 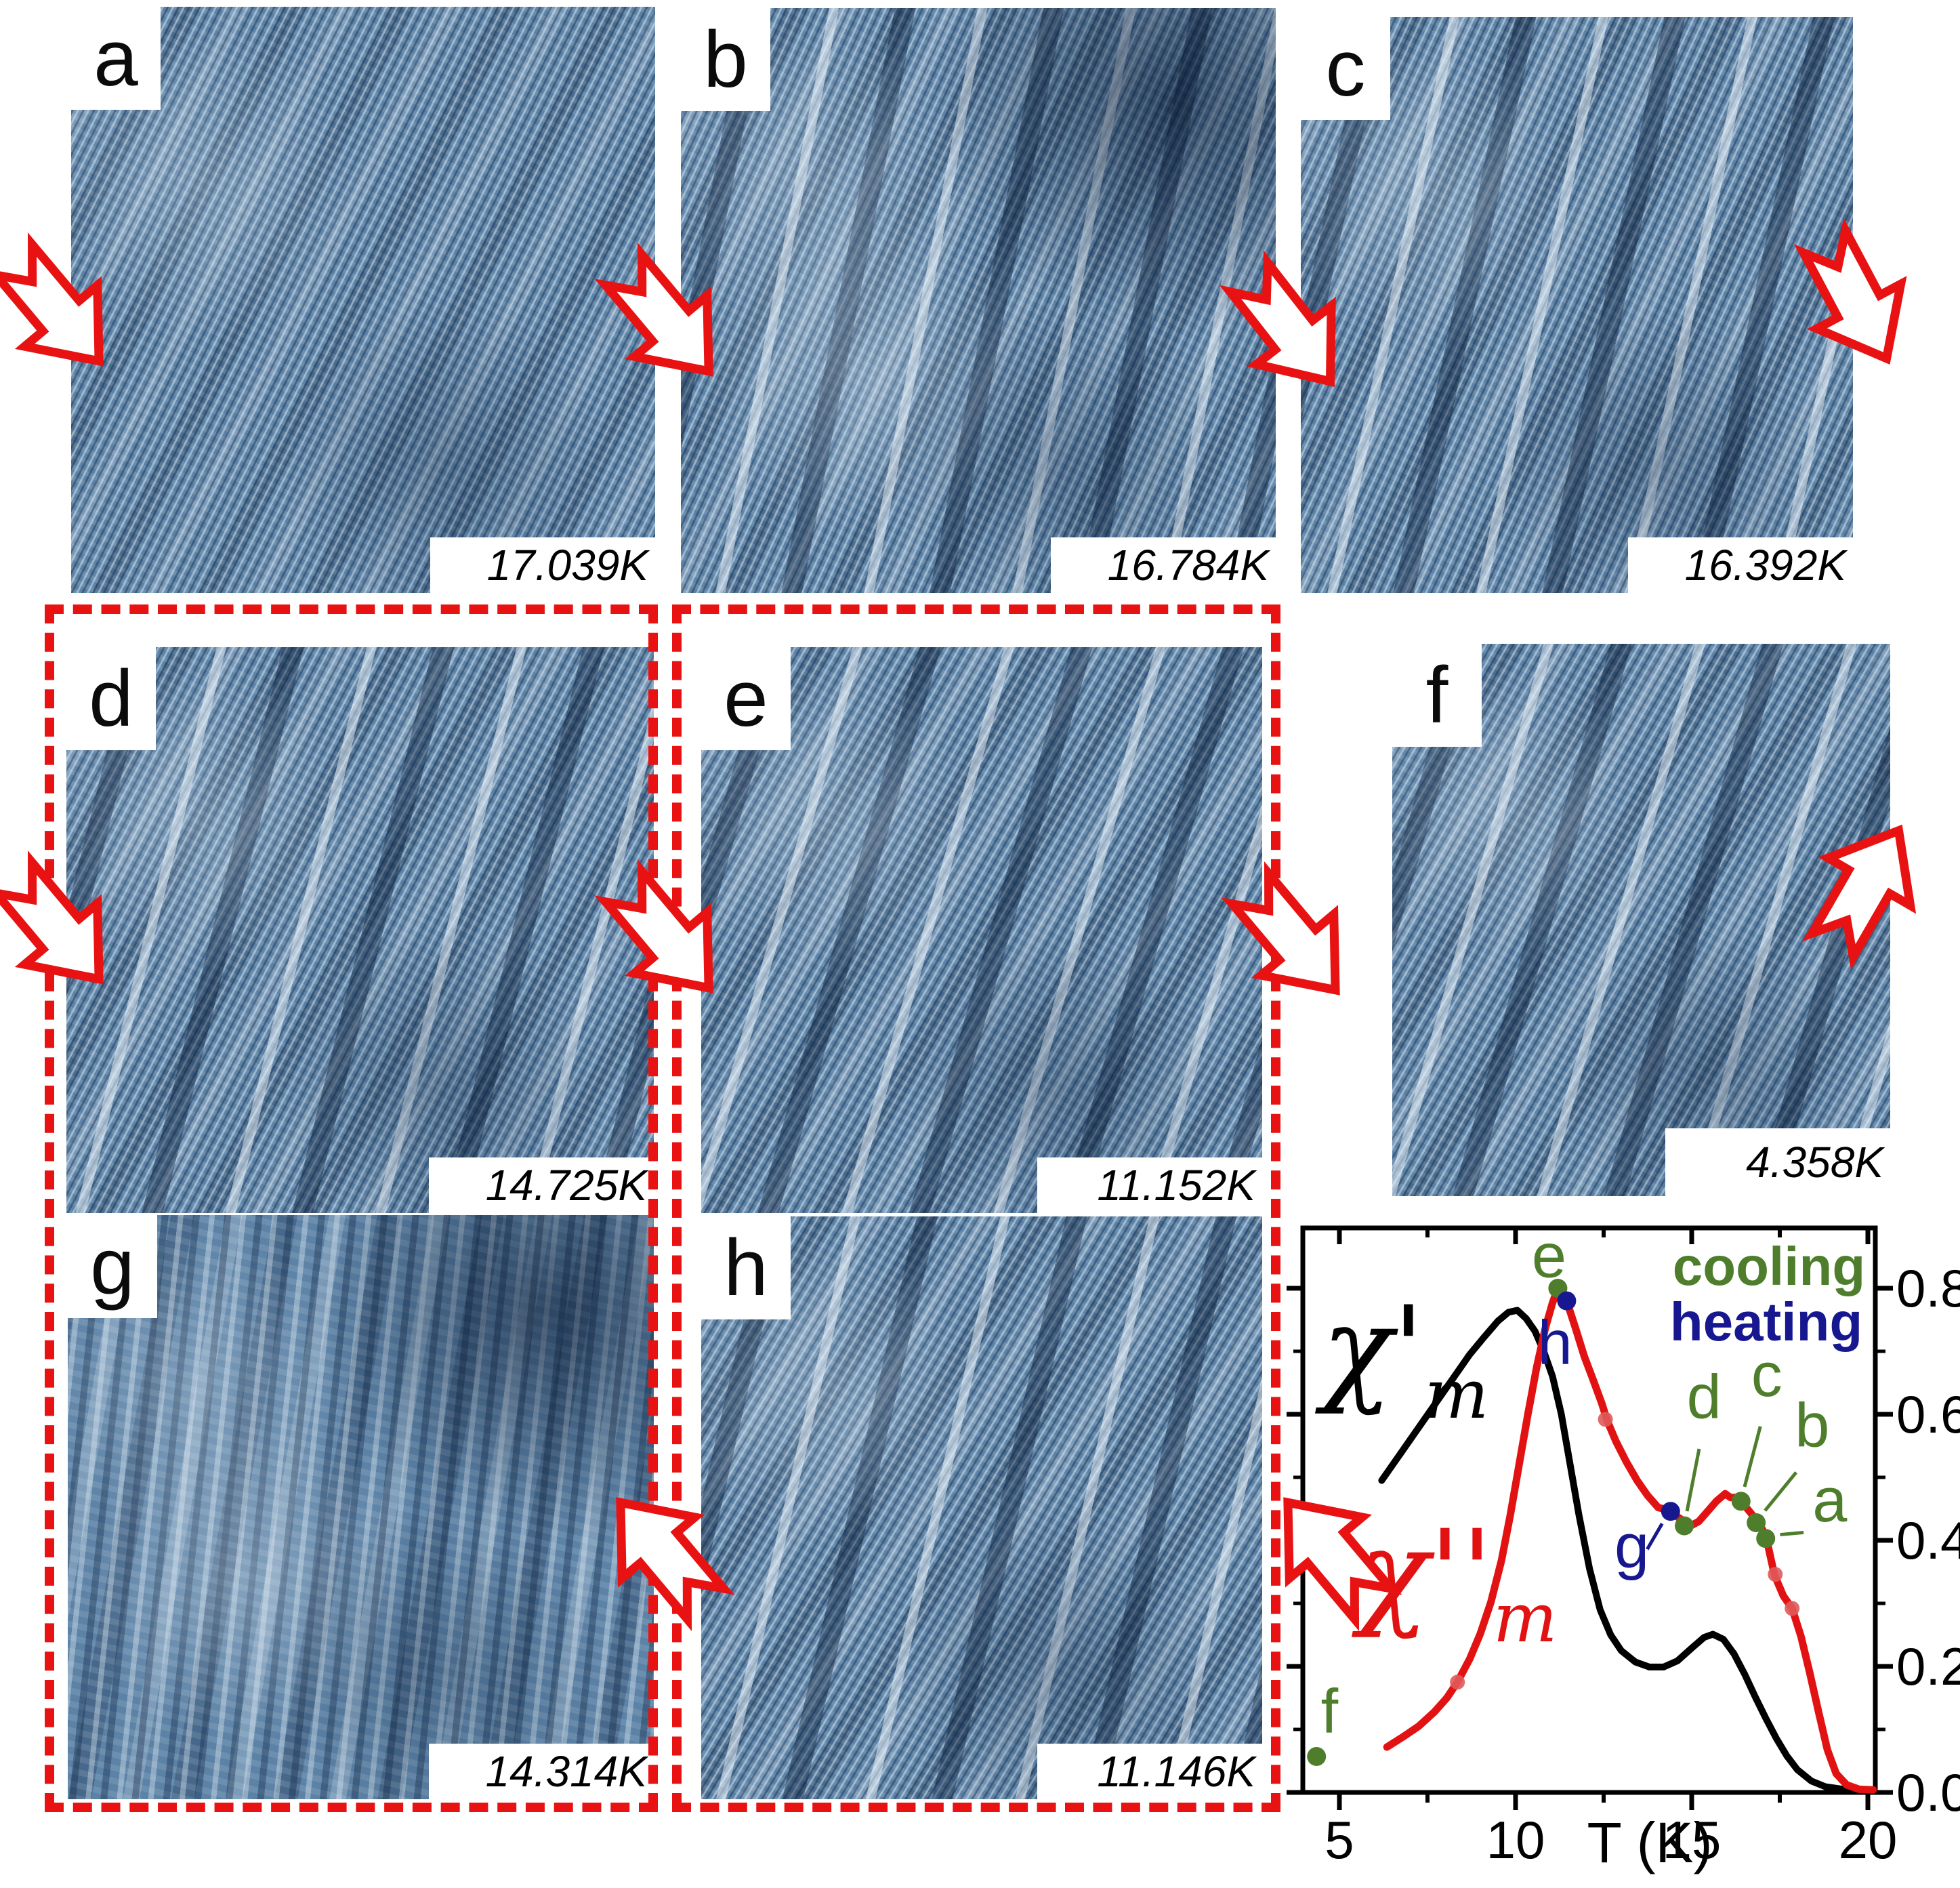 What do you see at coordinates (1329, 1552) in the screenshot?
I see `arrow-chart-to-h` at bounding box center [1329, 1552].